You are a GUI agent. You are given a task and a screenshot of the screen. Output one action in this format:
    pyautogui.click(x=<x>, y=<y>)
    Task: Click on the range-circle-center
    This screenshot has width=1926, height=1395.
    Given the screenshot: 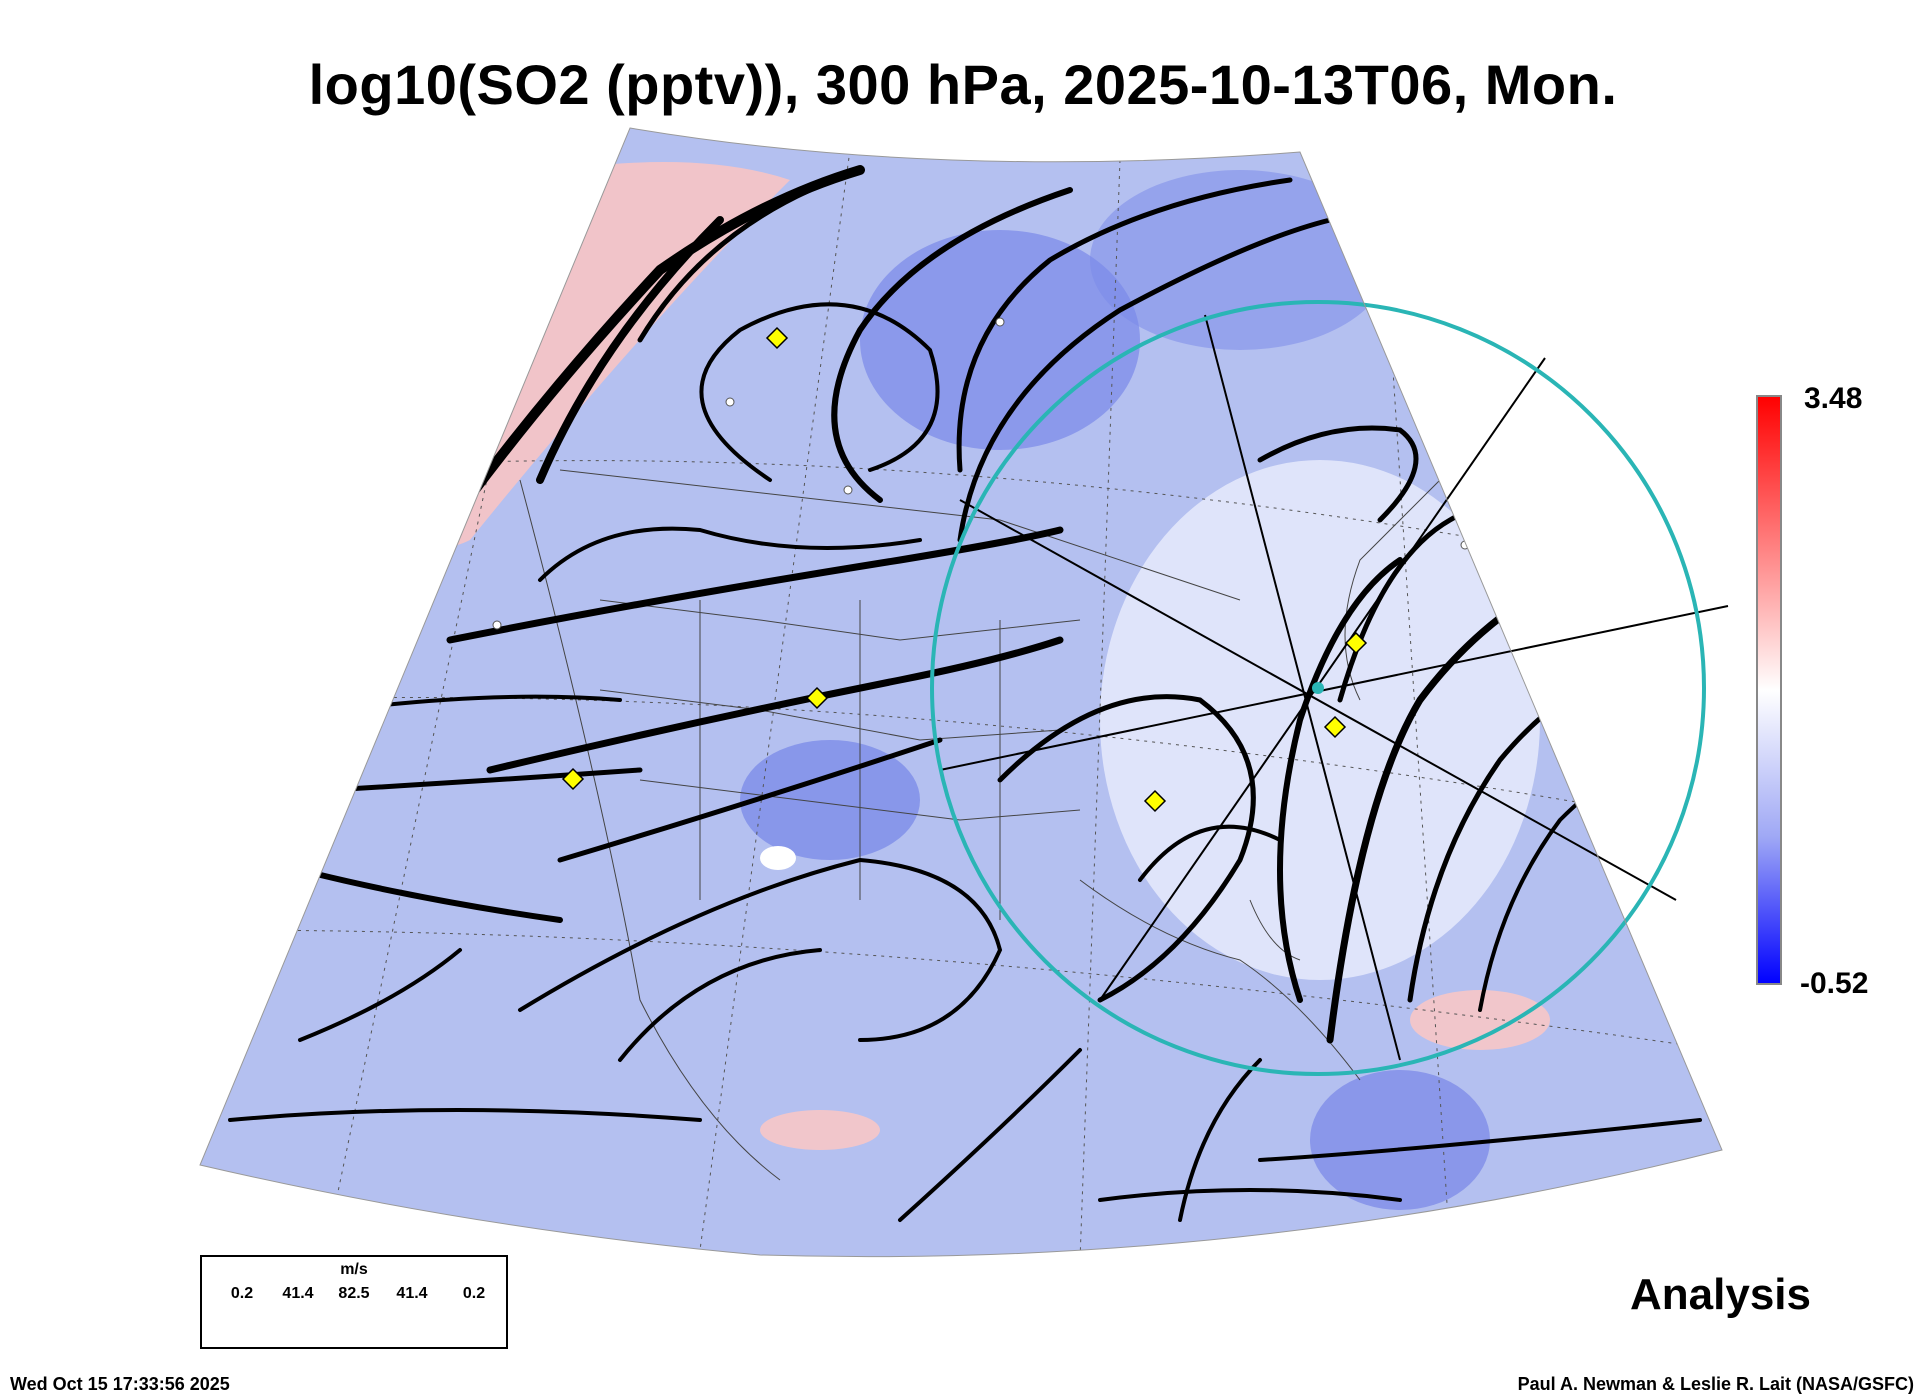 What is the action you would take?
    pyautogui.click(x=1318, y=688)
    